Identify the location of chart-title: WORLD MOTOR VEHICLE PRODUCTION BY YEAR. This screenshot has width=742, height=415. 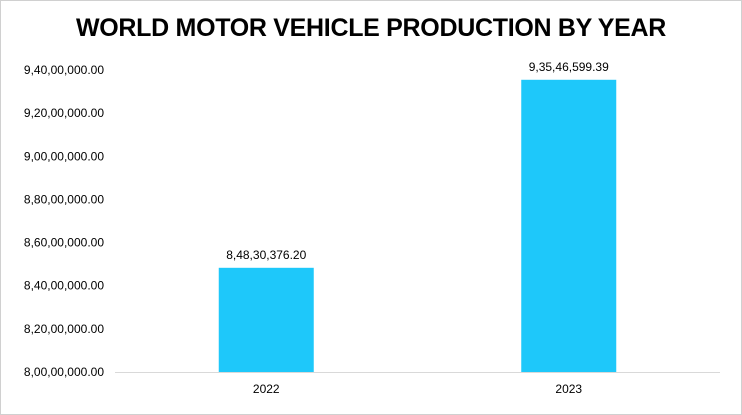
(371, 28).